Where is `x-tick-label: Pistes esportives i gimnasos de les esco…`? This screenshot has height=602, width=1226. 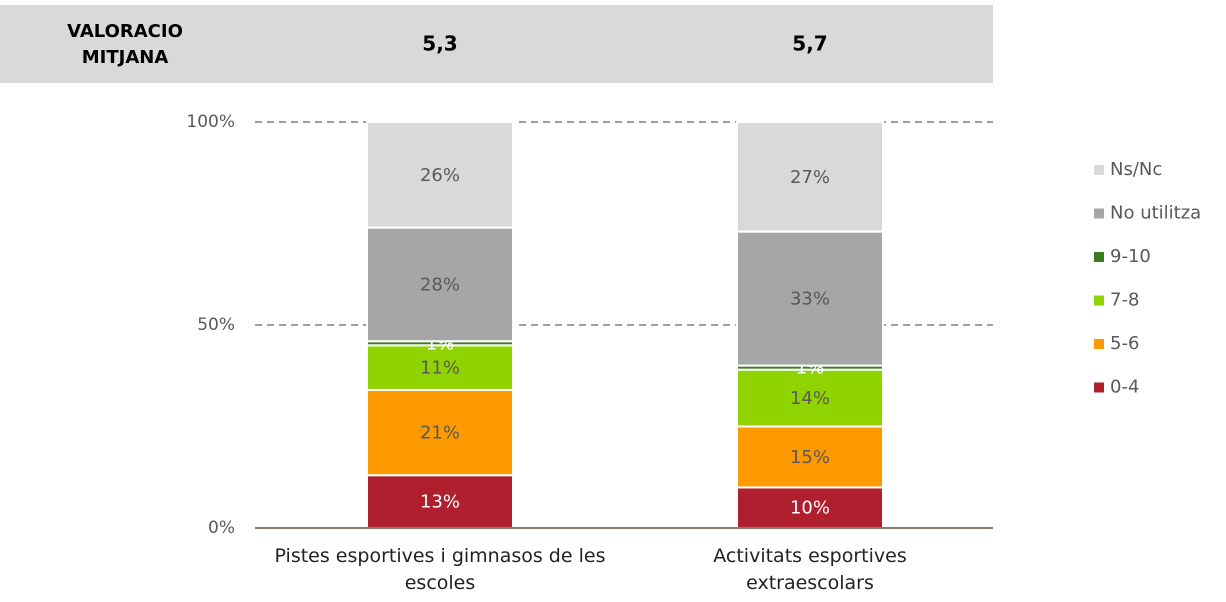
x-tick-label: Pistes esportives i gimnasos de les esco… is located at coordinates (440, 569).